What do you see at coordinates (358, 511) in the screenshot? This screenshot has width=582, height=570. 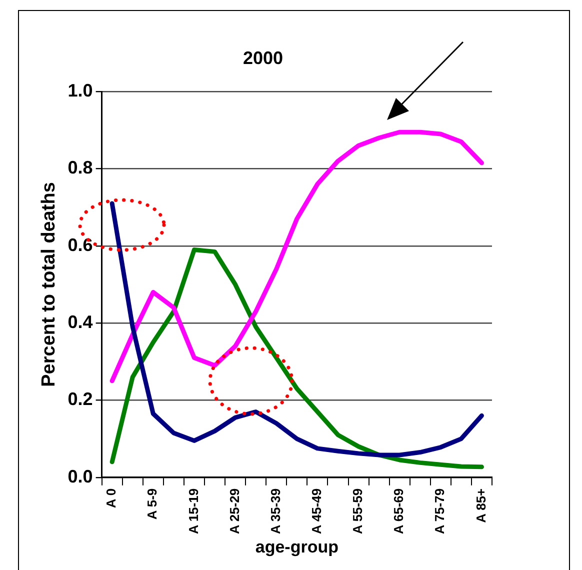 I see `x-tick-label: A 55-59` at bounding box center [358, 511].